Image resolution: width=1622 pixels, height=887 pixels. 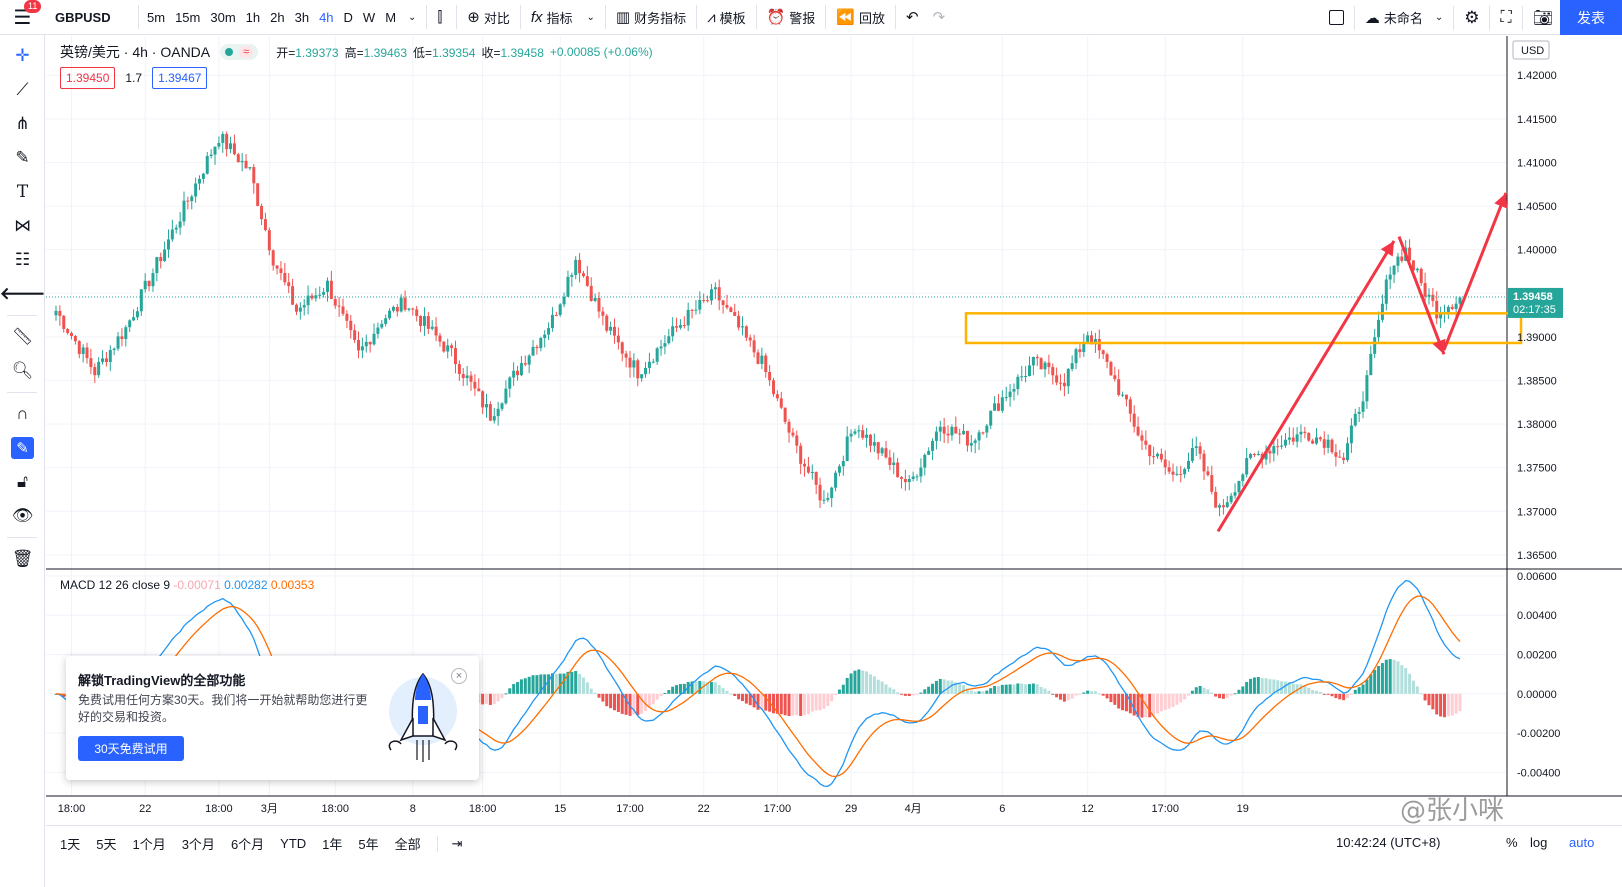 I want to click on timeframe-W: W, so click(x=369, y=17).